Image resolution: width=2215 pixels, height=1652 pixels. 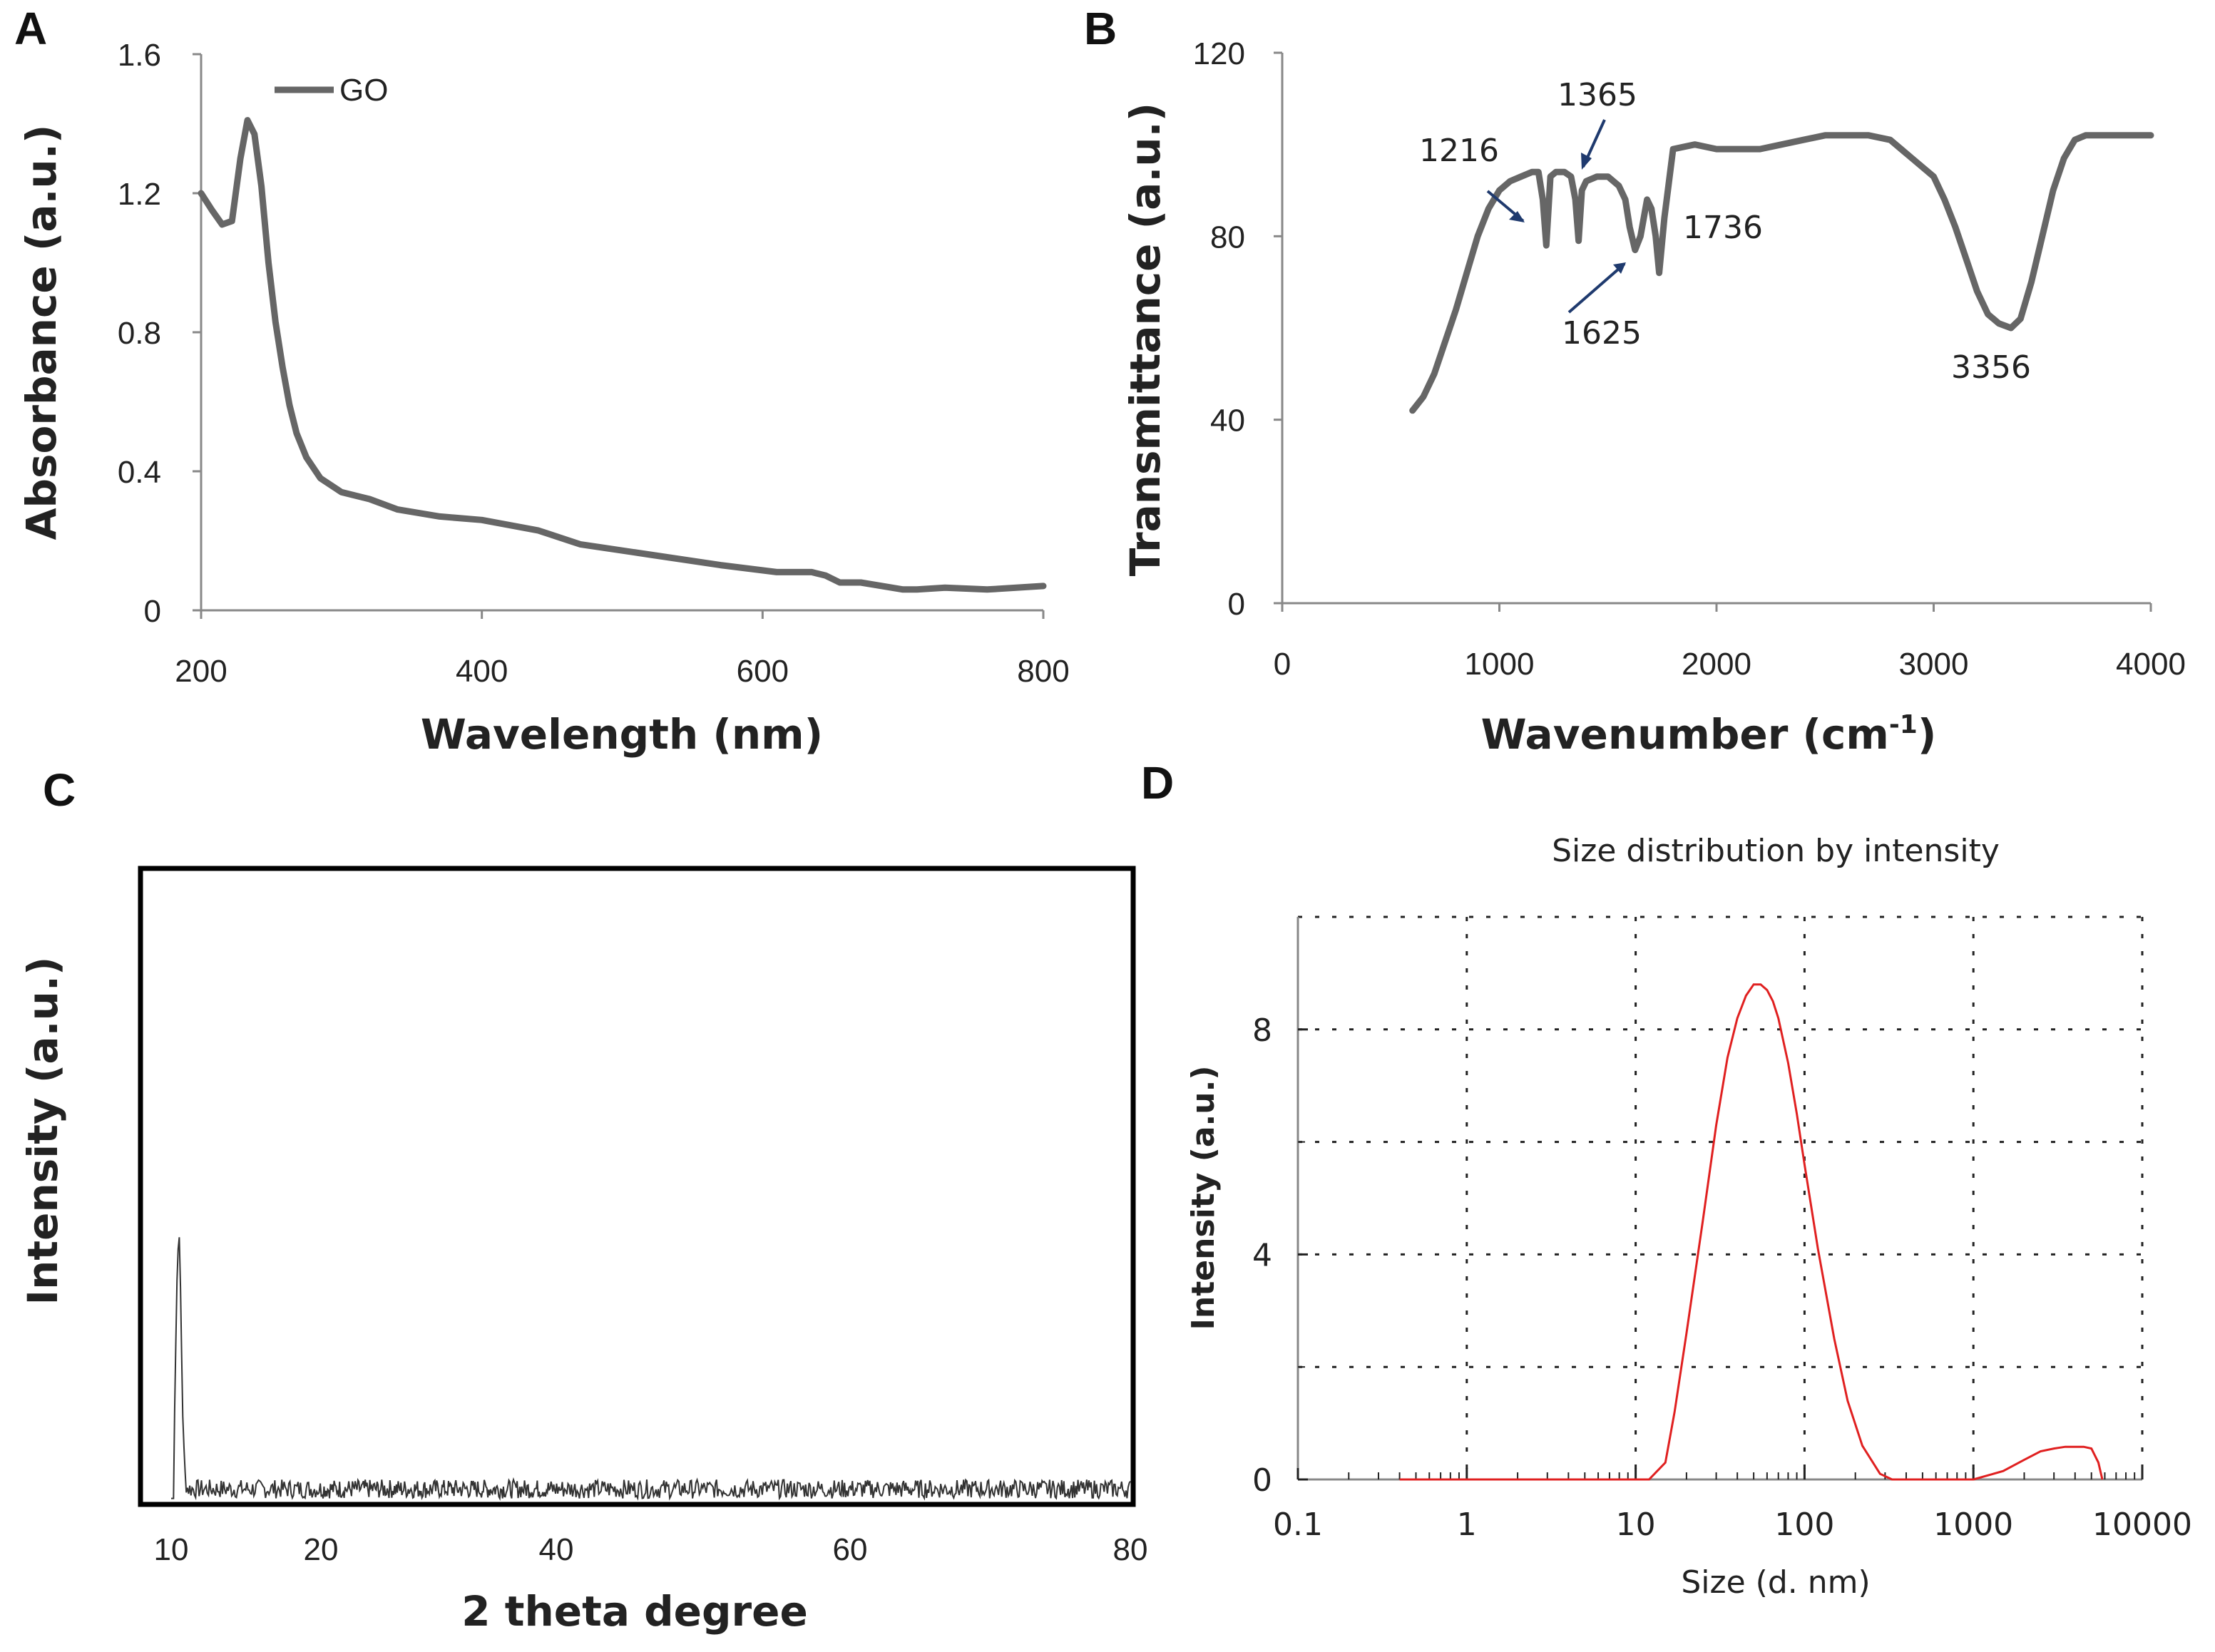 What do you see at coordinates (1130, 1549) in the screenshot?
I see `c-xtick-label-80: 80` at bounding box center [1130, 1549].